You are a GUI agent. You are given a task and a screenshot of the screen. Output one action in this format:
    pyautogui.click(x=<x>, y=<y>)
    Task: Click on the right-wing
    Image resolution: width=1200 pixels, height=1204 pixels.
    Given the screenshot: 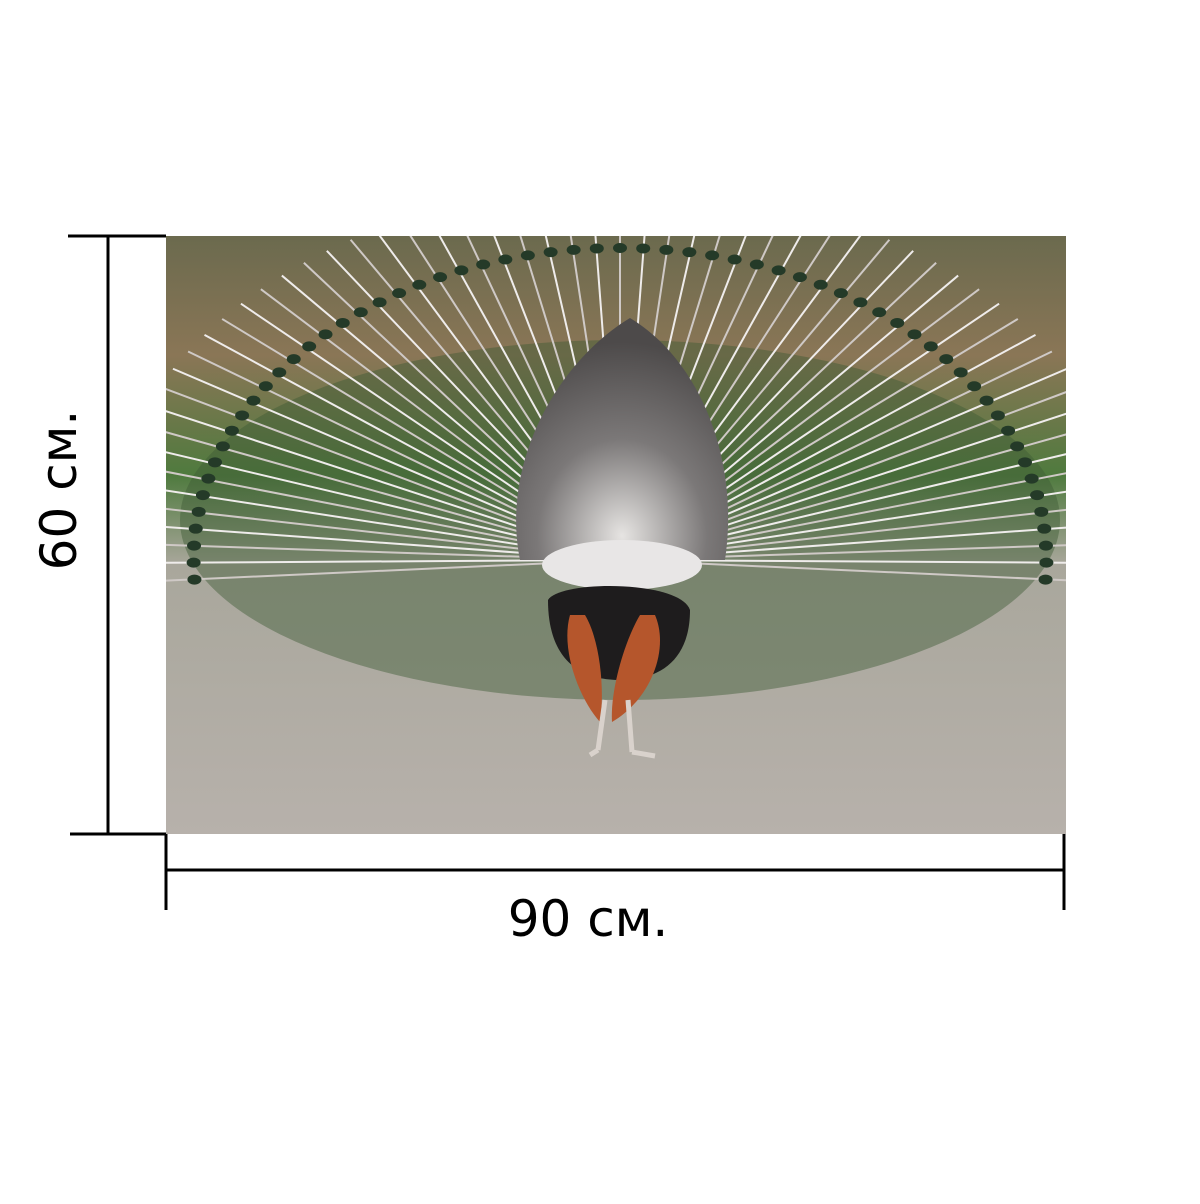 What is the action you would take?
    pyautogui.click(x=636, y=668)
    